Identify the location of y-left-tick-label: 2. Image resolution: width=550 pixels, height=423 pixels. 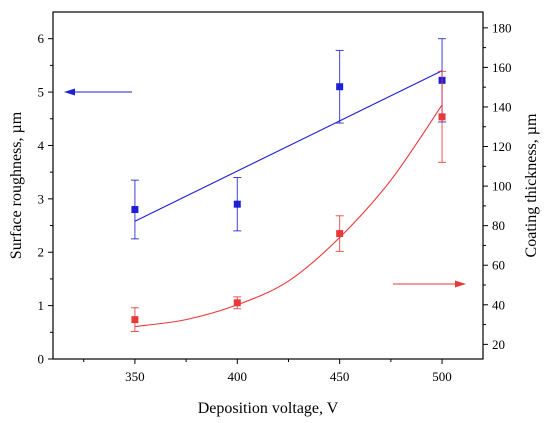
(41, 252).